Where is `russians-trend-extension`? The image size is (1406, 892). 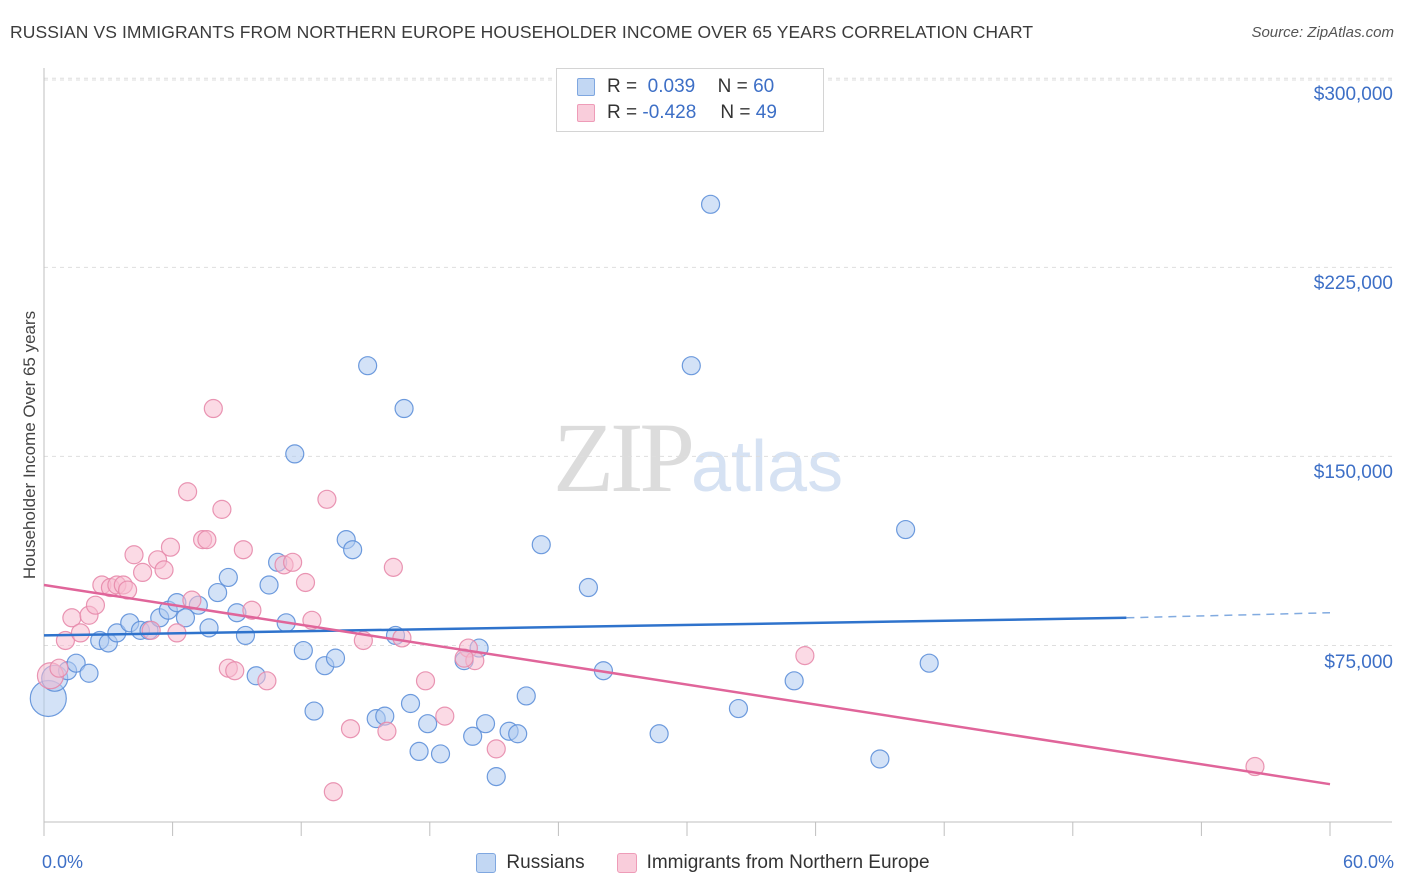 russians-trend-extension is located at coordinates (1228, 615).